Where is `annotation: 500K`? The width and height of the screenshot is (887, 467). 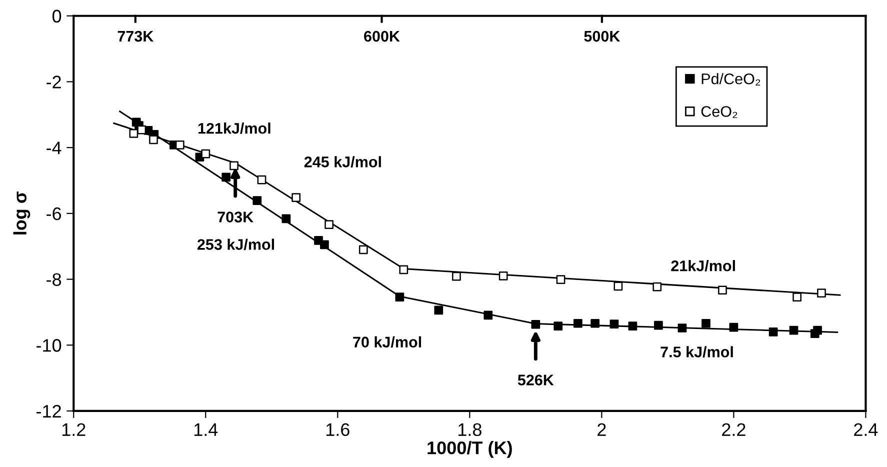 annotation: 500K is located at coordinates (602, 36).